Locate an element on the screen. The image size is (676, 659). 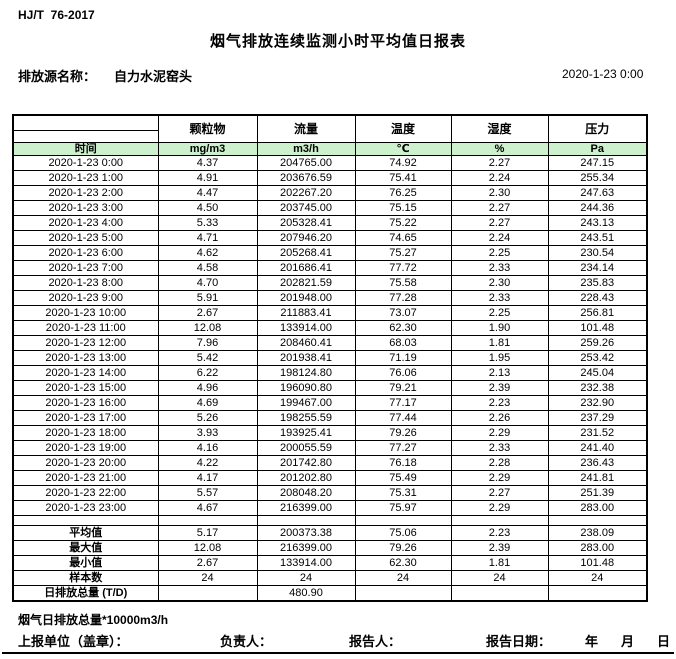
summary-value: 75.06 is located at coordinates (403, 532).